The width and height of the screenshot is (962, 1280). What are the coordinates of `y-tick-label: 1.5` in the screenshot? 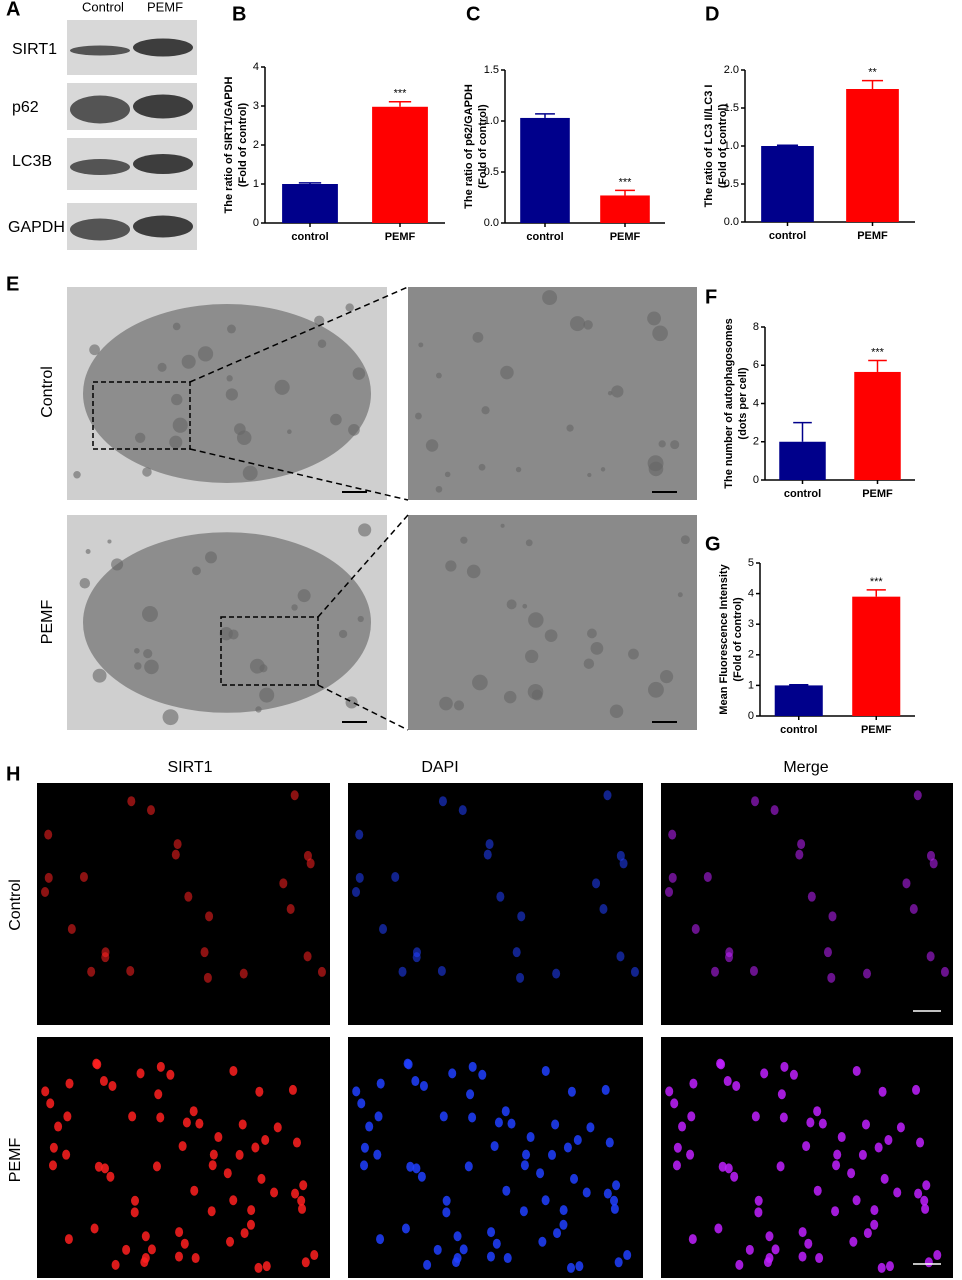 It's located at (491, 70).